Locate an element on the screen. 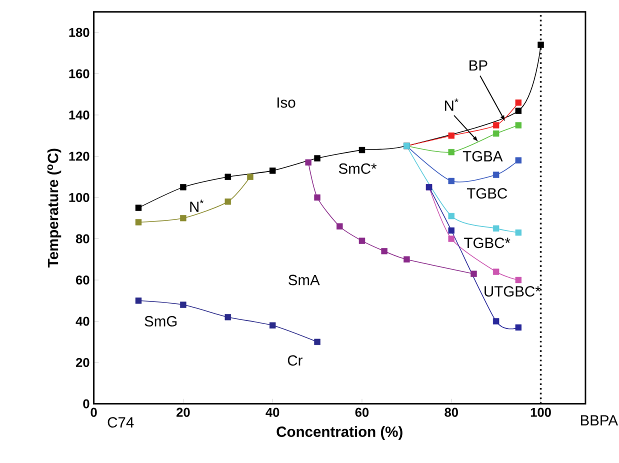 This screenshot has width=619, height=463. y-tick-label: 0 is located at coordinates (86, 403).